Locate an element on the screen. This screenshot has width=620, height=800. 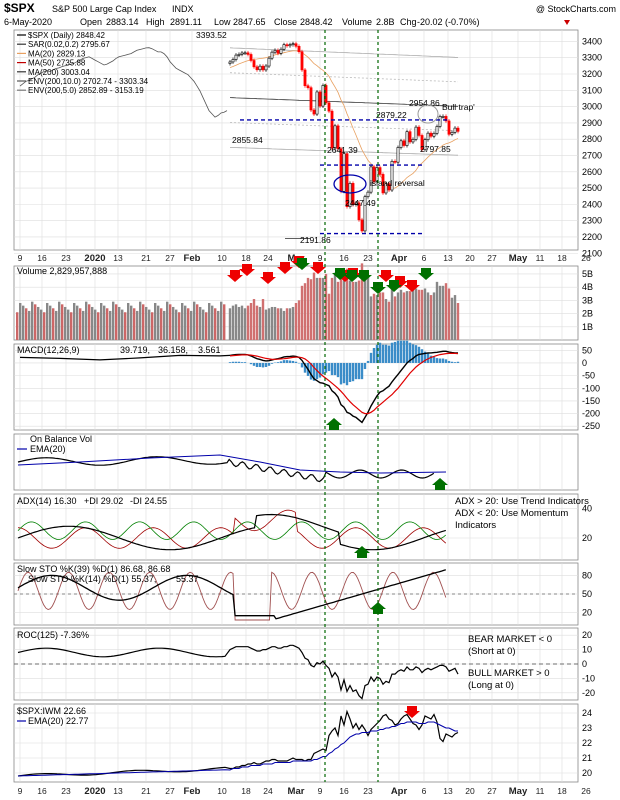
macd-panel-y-tick: -100 is located at coordinates (591, 388).